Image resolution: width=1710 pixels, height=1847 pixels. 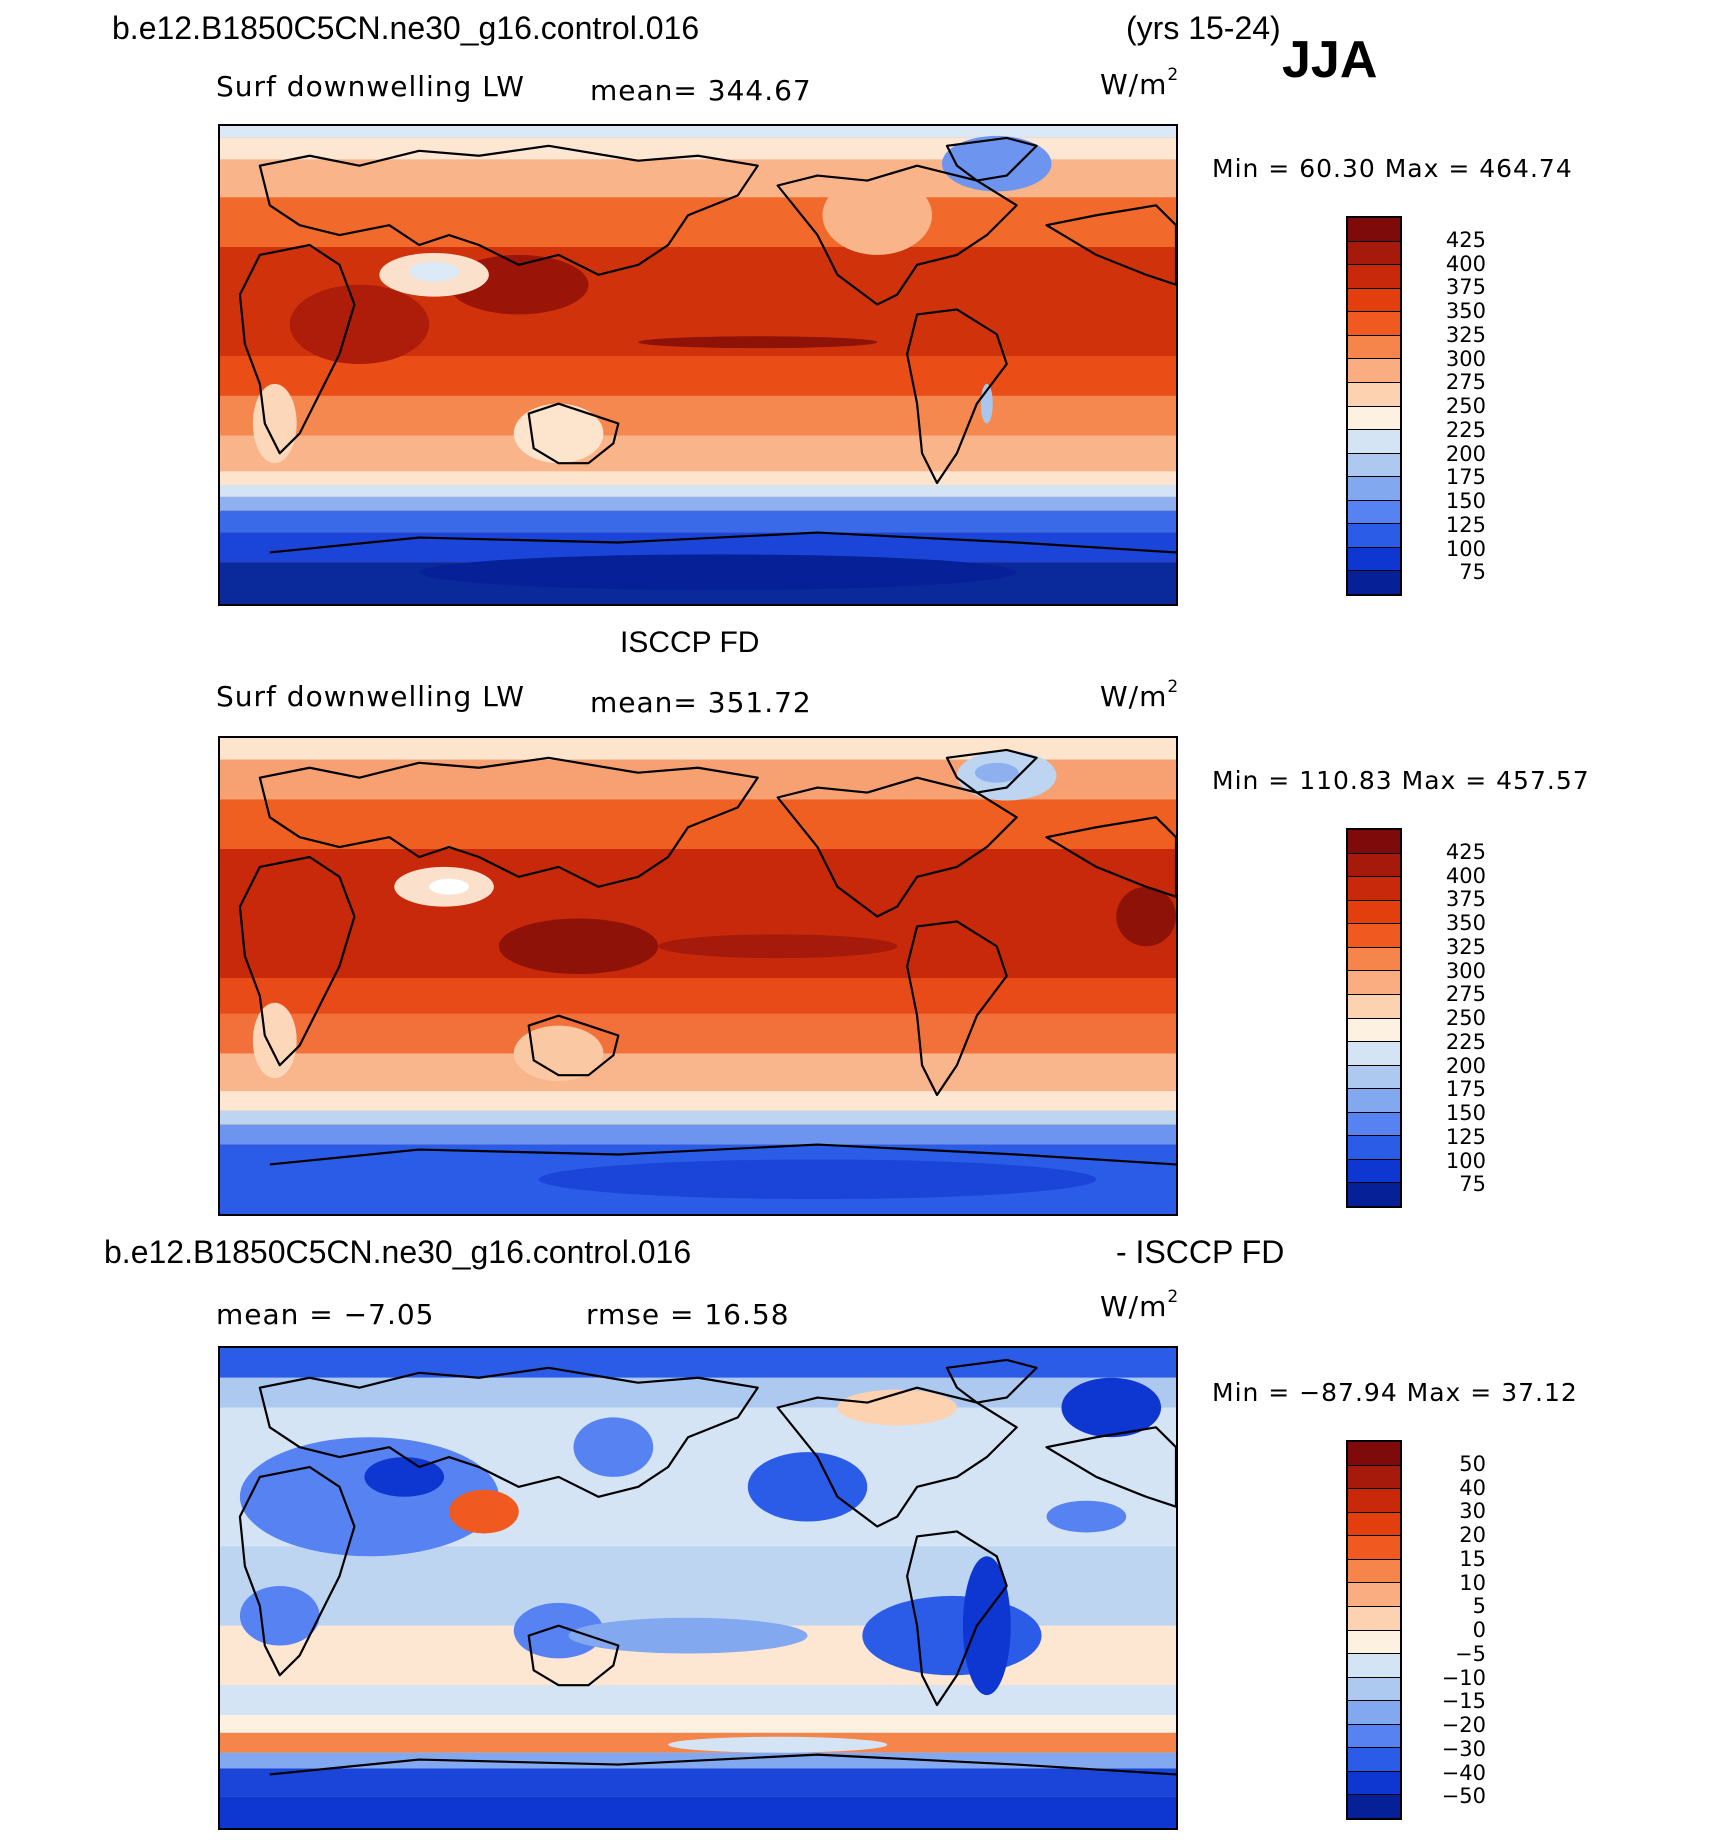 What do you see at coordinates (1465, 851) in the screenshot?
I see `colorbar-panel2-tick-label: 425` at bounding box center [1465, 851].